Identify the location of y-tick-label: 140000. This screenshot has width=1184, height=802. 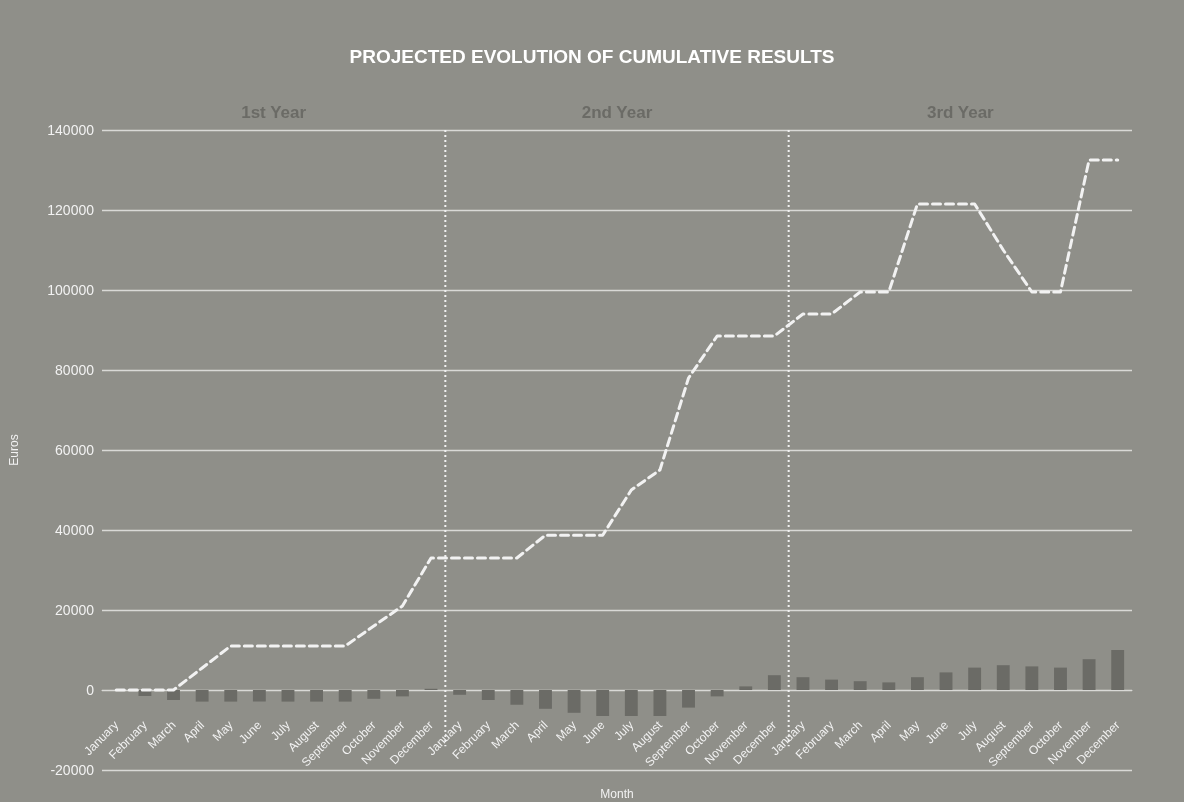
(71, 130).